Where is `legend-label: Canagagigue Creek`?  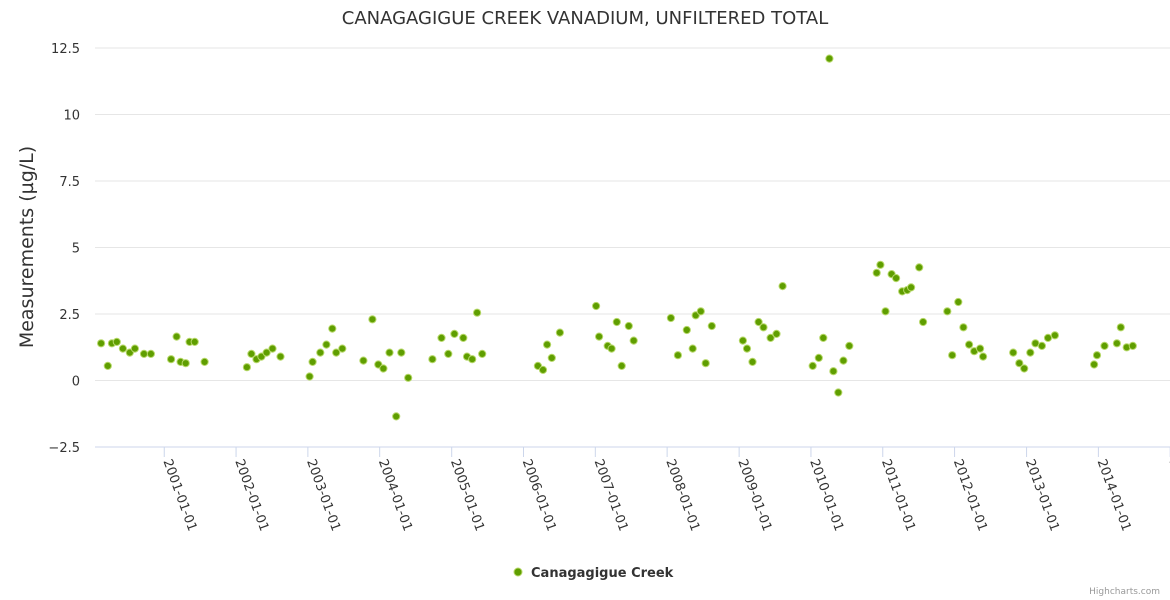 legend-label: Canagagigue Creek is located at coordinates (602, 573).